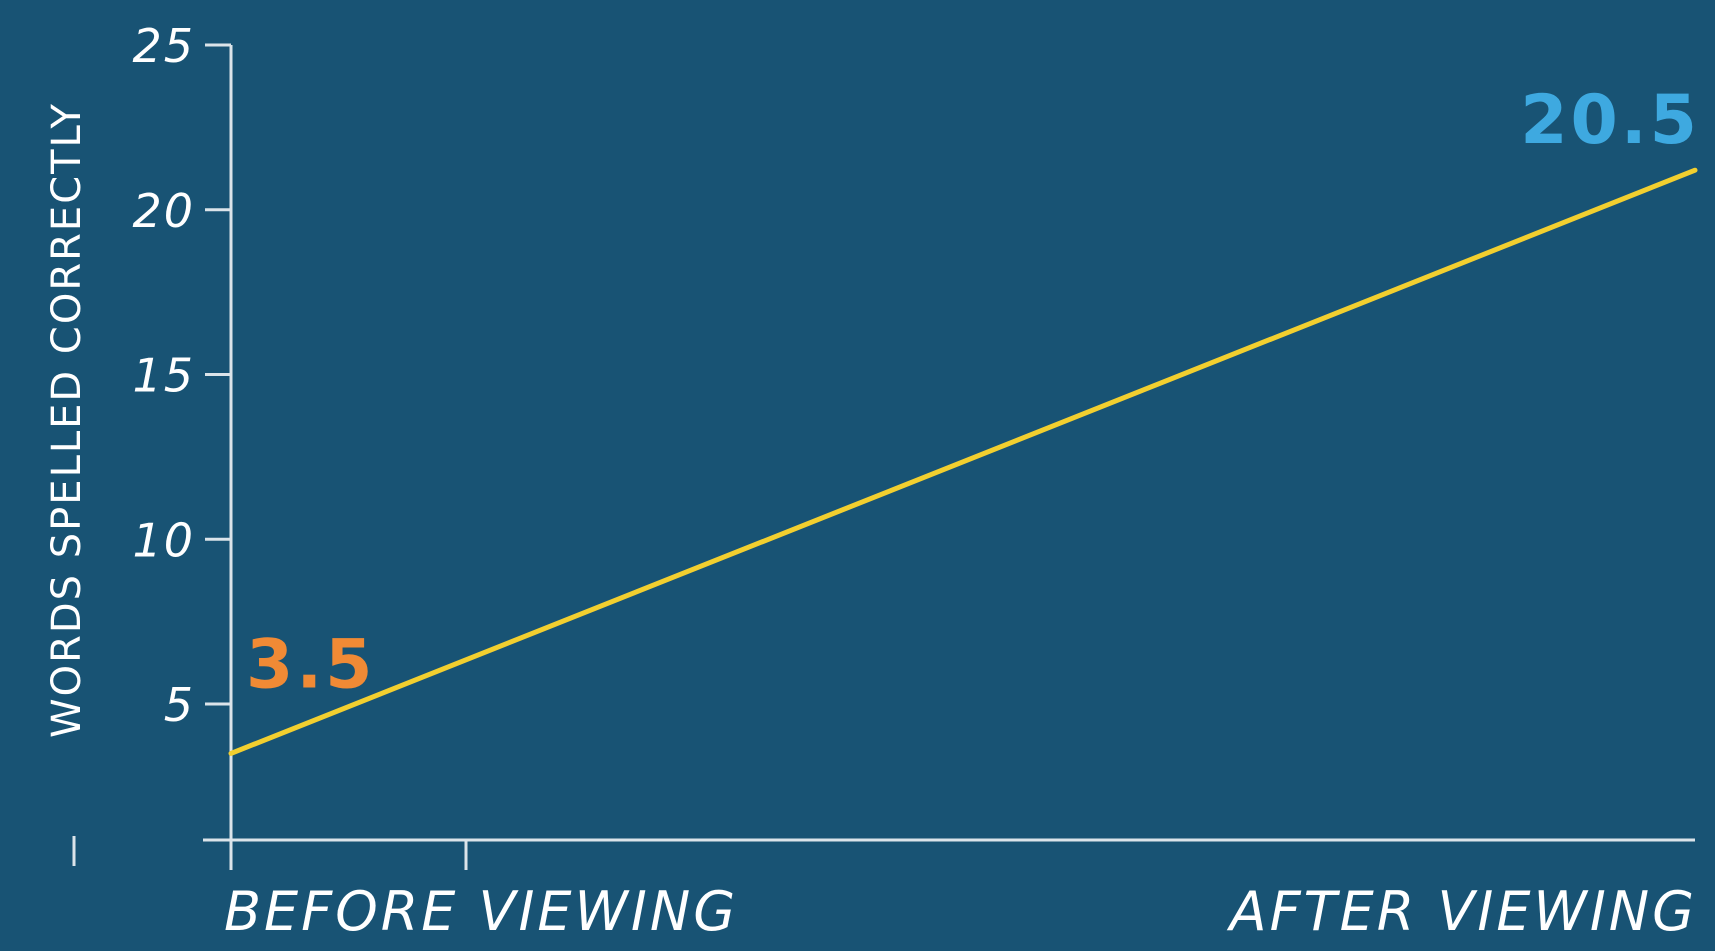  Describe the element at coordinates (163, 211) in the screenshot. I see `y-tick-label: 20` at that location.